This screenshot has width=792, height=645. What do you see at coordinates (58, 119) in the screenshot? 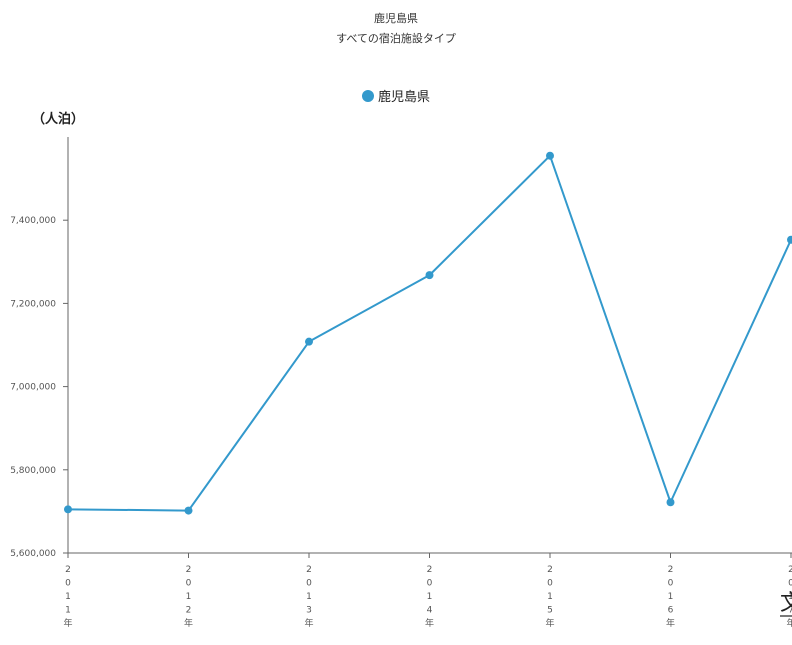
I see `y-axis-unit-label: （人泊）` at bounding box center [58, 119].